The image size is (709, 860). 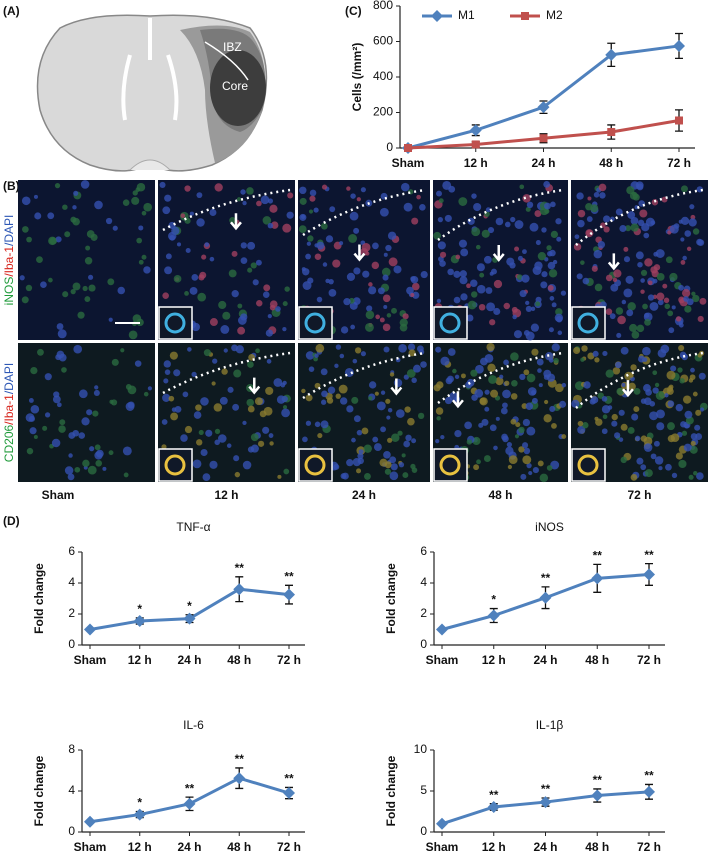 I want to click on diagram-label: Core, so click(x=235, y=86).